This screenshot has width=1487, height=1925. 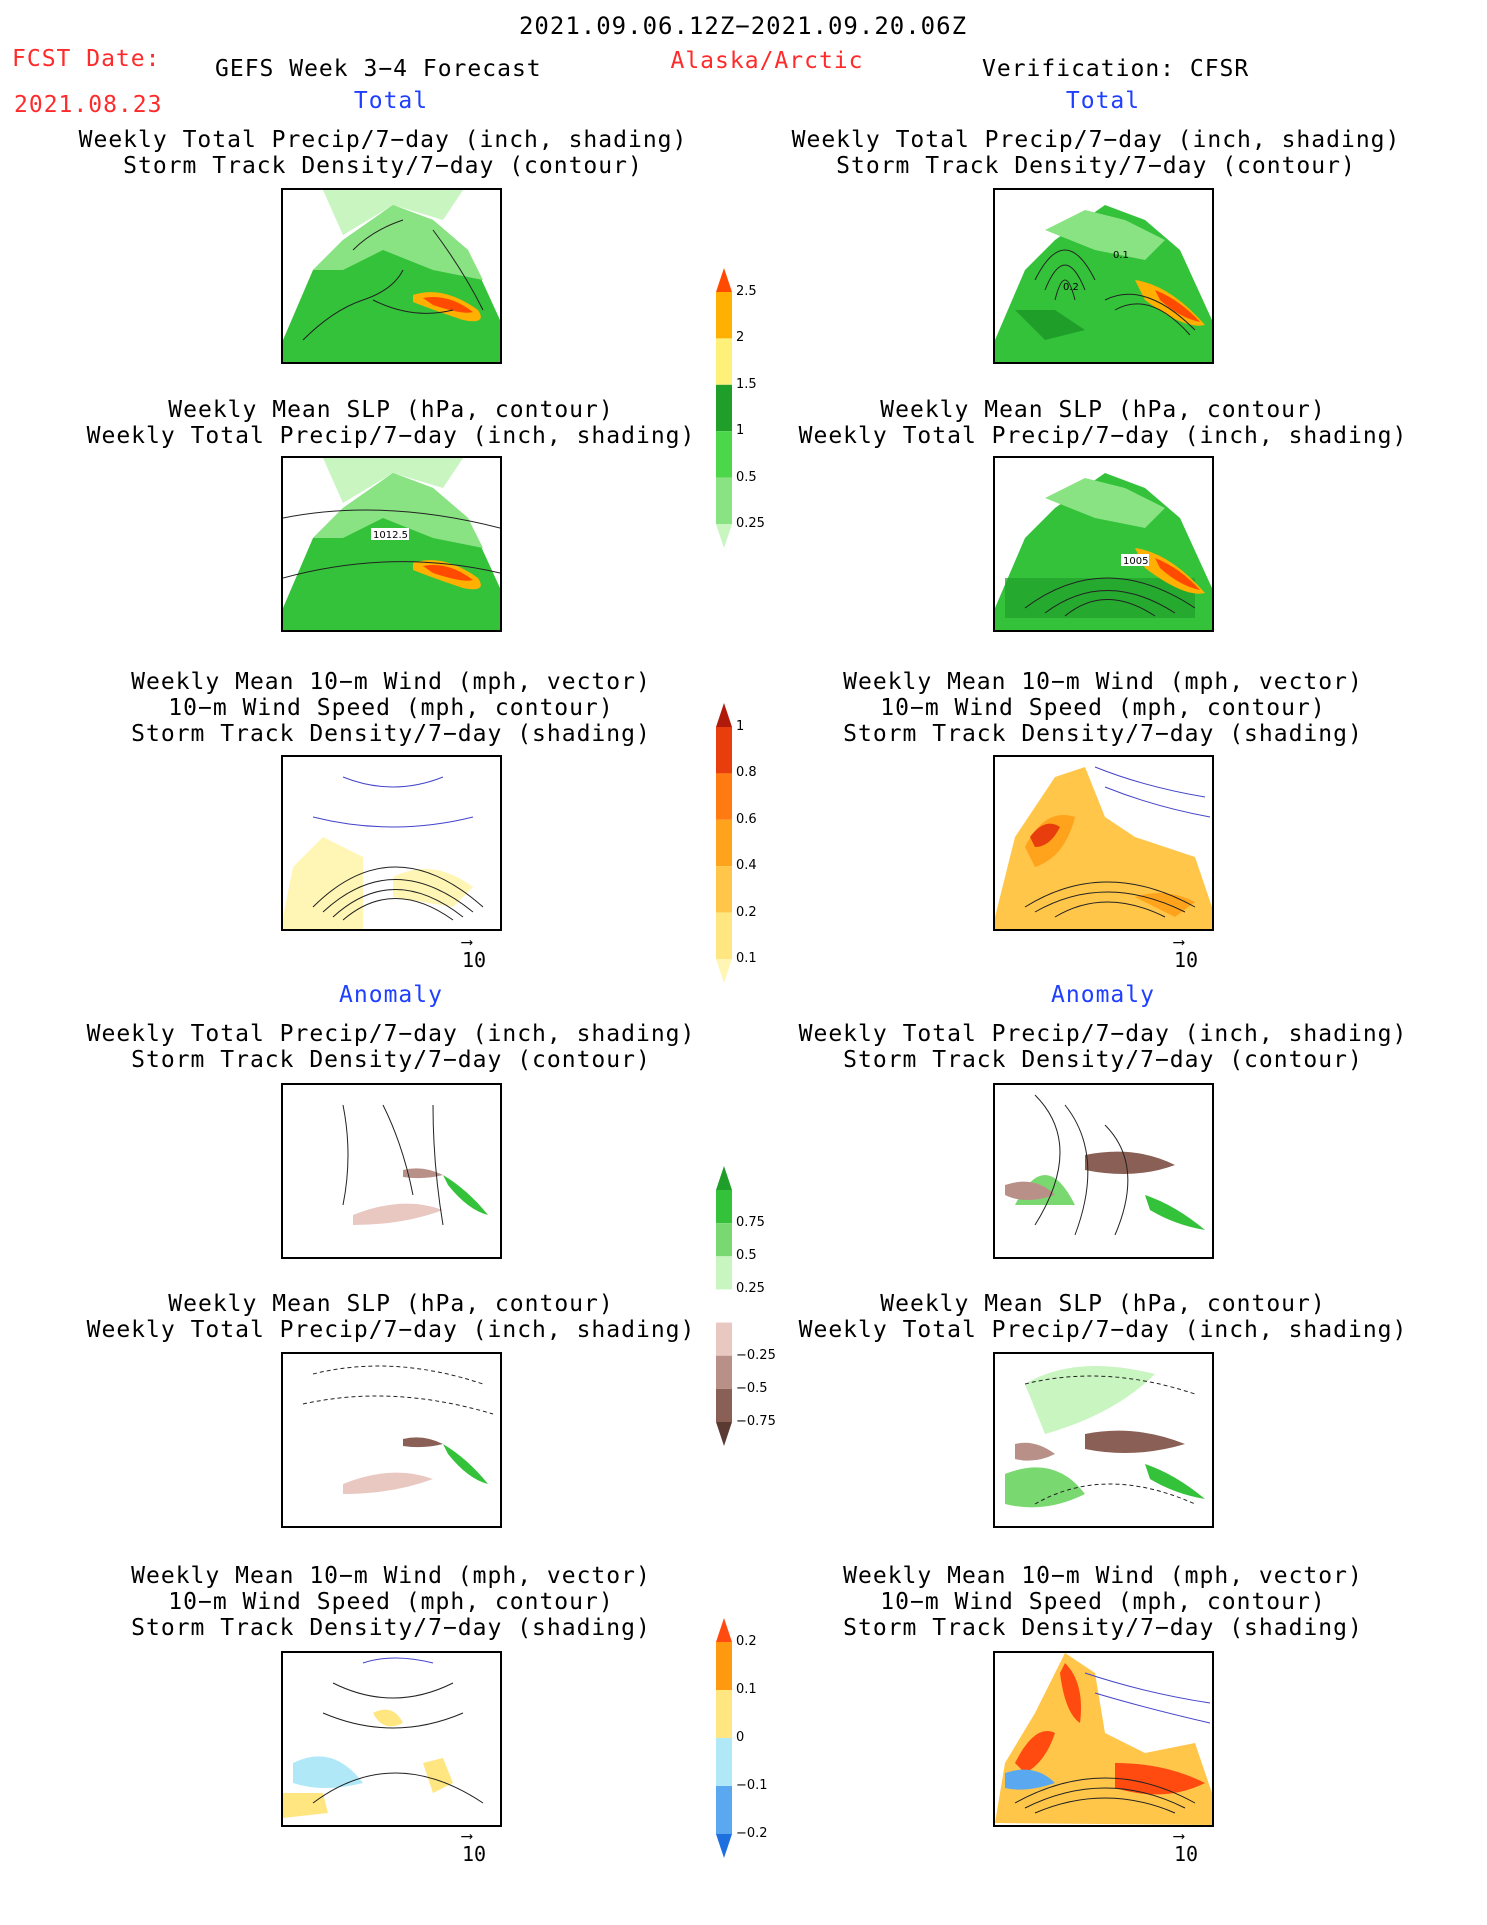 What do you see at coordinates (746, 477) in the screenshot?
I see `colorbar-tick-label: 0.5` at bounding box center [746, 477].